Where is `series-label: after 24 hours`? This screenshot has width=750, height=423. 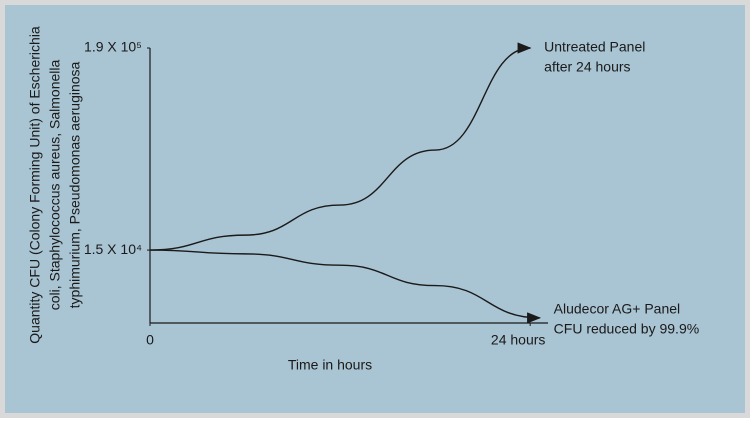
series-label: after 24 hours is located at coordinates (587, 67).